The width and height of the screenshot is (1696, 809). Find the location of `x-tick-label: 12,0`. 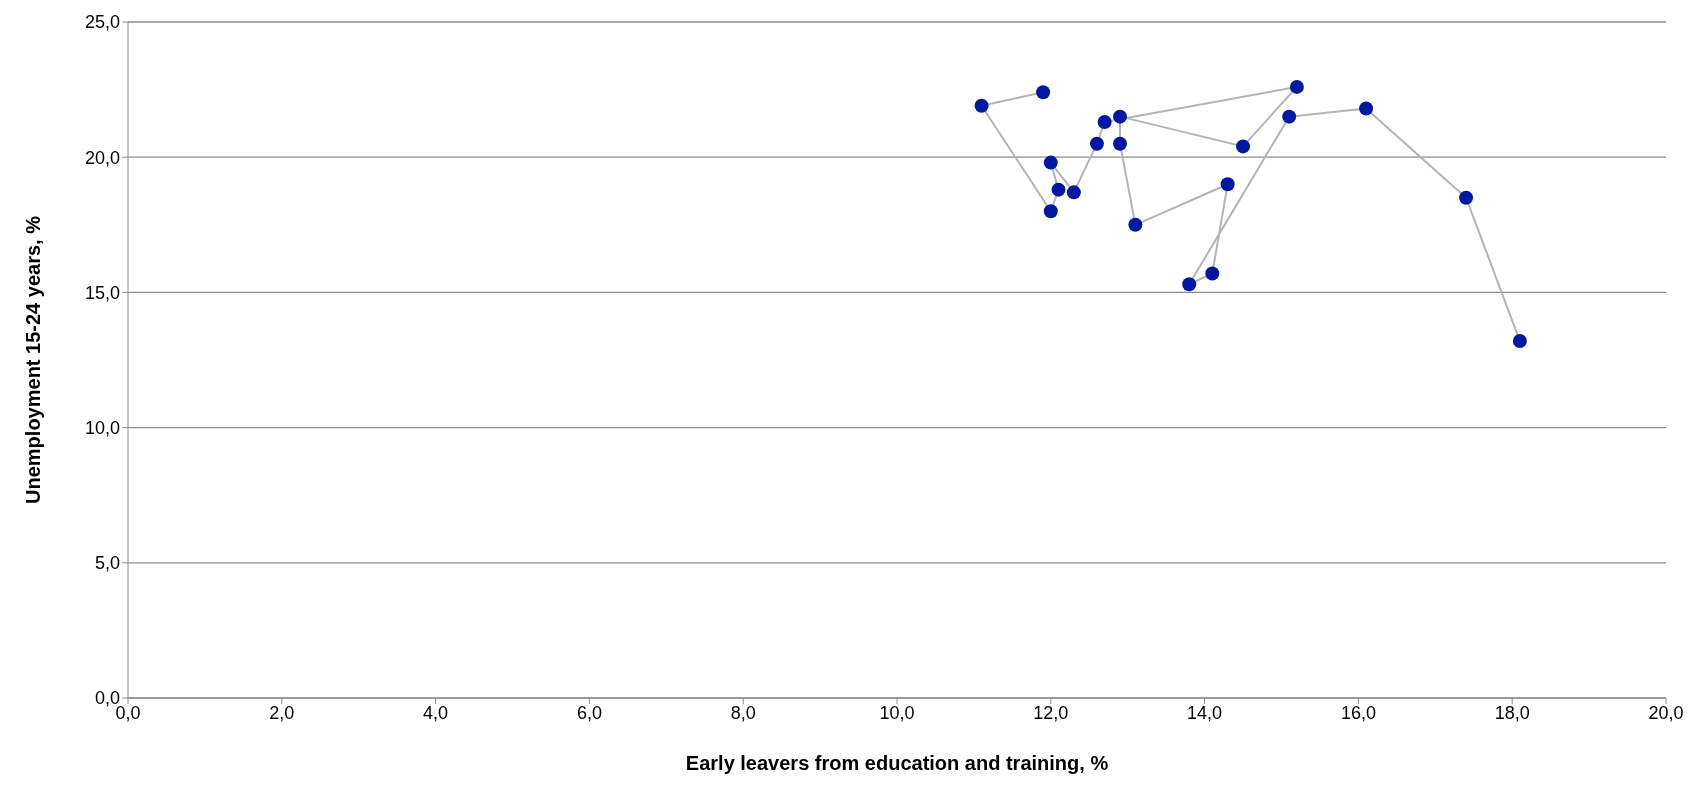

x-tick-label: 12,0 is located at coordinates (1051, 712).